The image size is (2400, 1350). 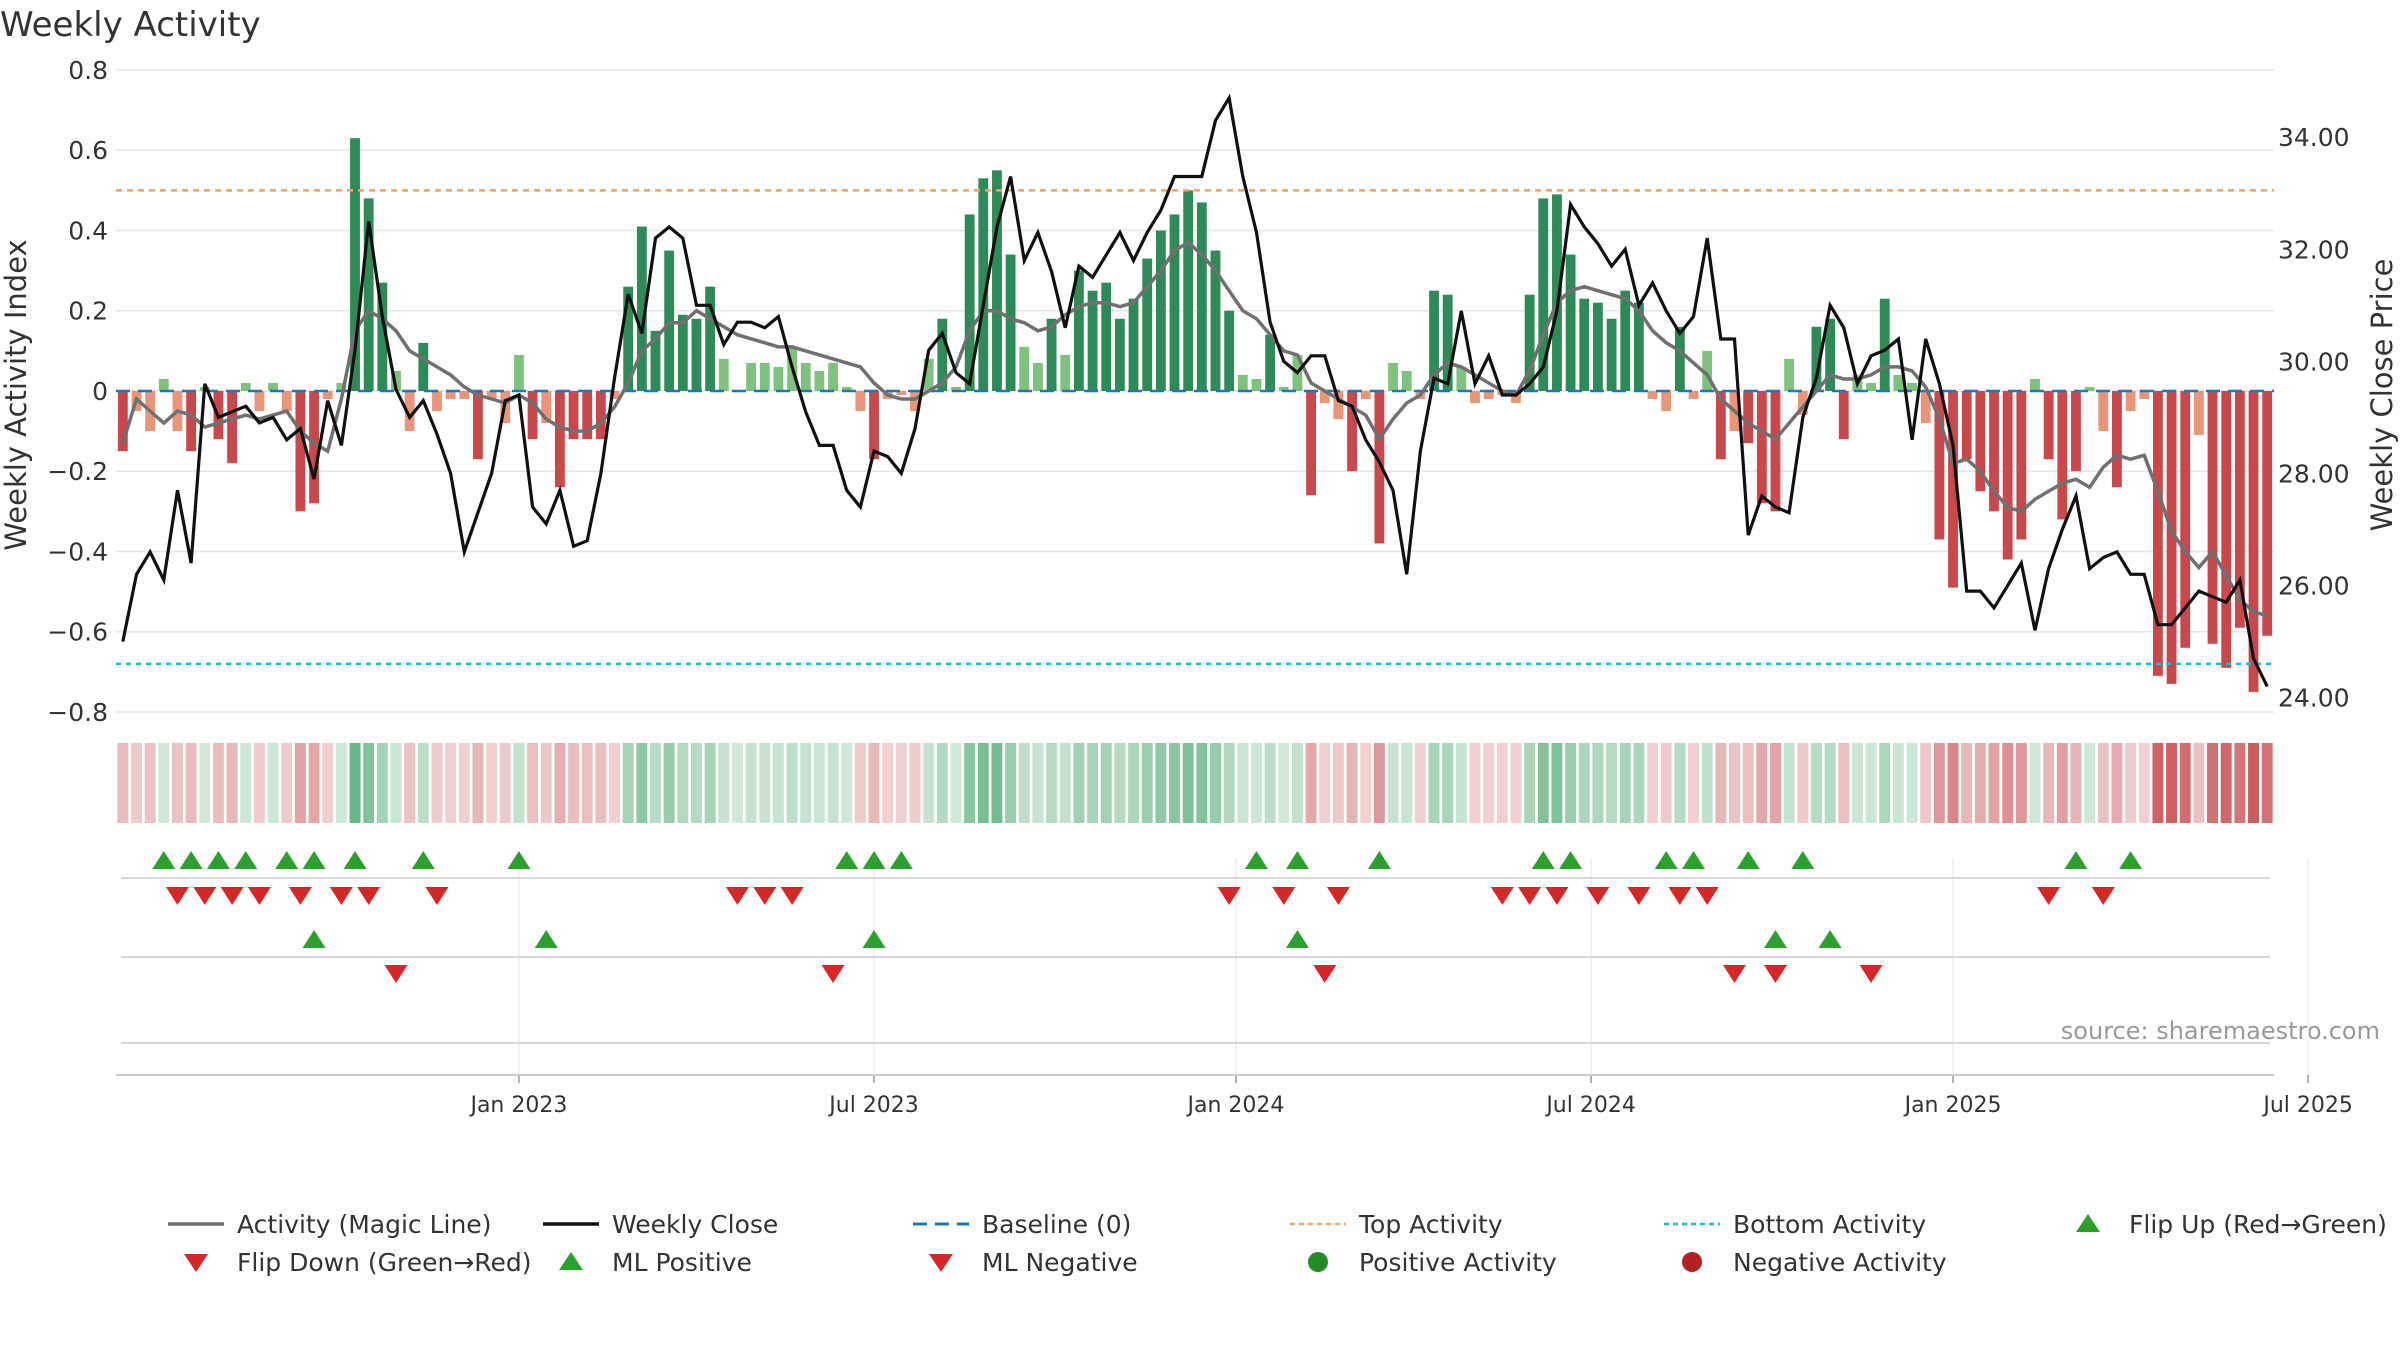 I want to click on y-tick-label: 0, so click(x=100, y=391).